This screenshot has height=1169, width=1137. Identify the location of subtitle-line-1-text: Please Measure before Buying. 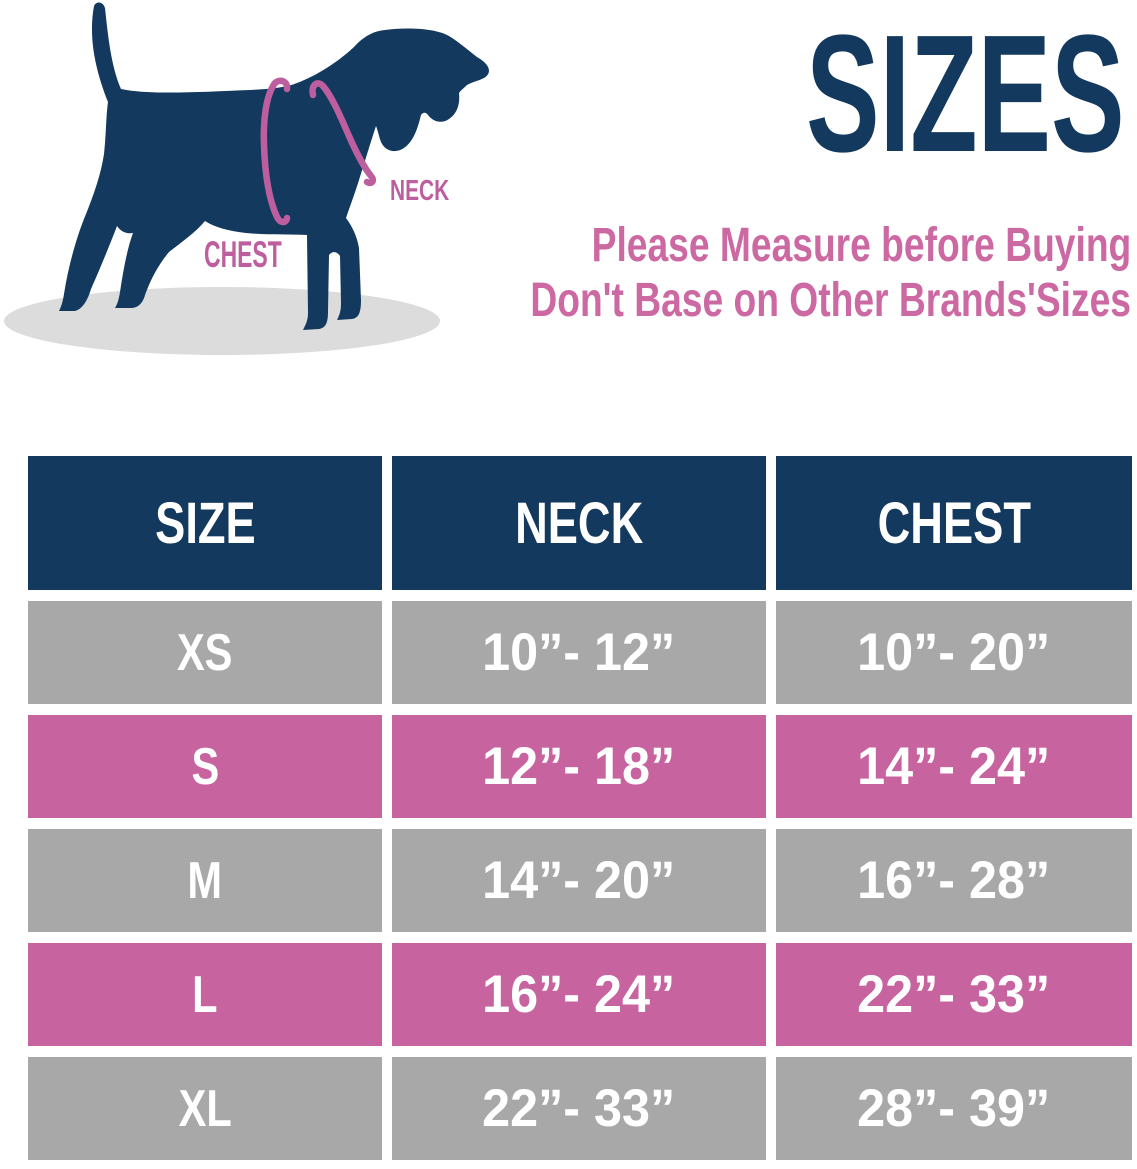
(861, 245).